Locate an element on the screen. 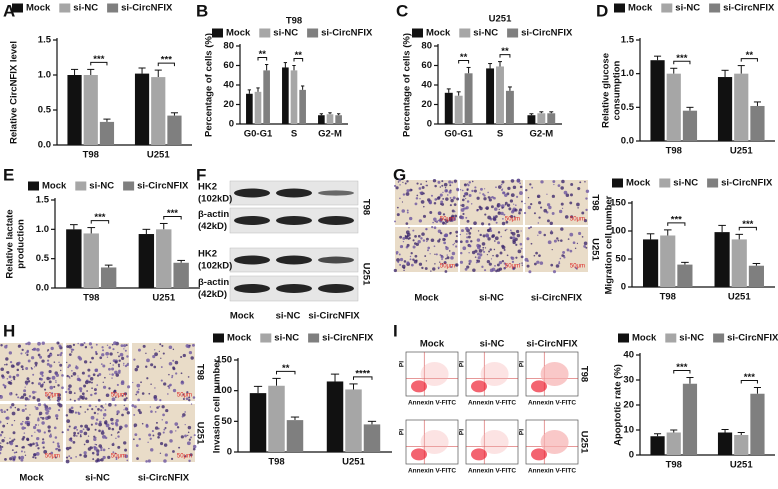 Image resolution: width=778 pixels, height=489 pixels. y-tick-label: 50 is located at coordinates (620, 259).